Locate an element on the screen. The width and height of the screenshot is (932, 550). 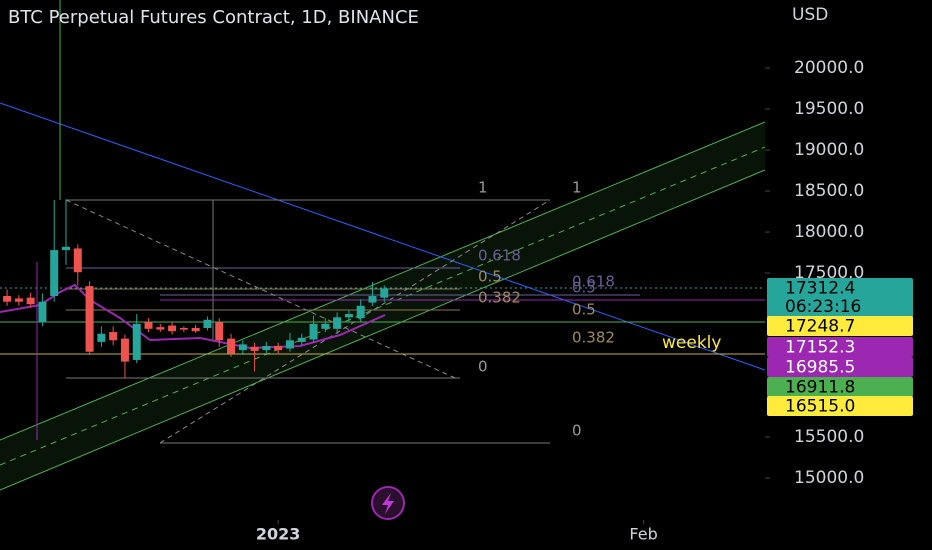
icon is located at coordinates (388, 503).